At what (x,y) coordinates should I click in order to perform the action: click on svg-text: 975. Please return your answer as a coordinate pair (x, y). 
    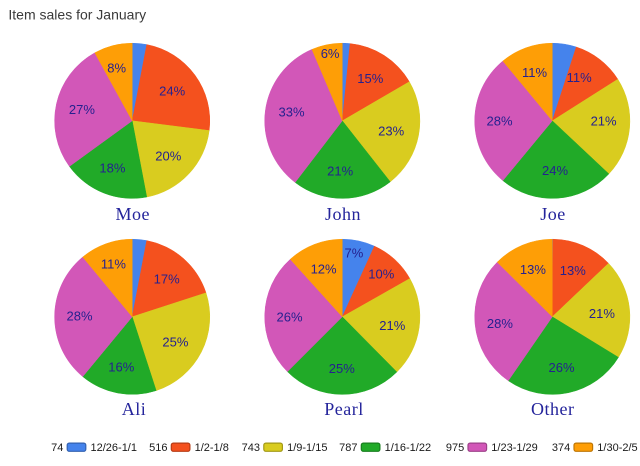
    Looking at the image, I should click on (455, 448).